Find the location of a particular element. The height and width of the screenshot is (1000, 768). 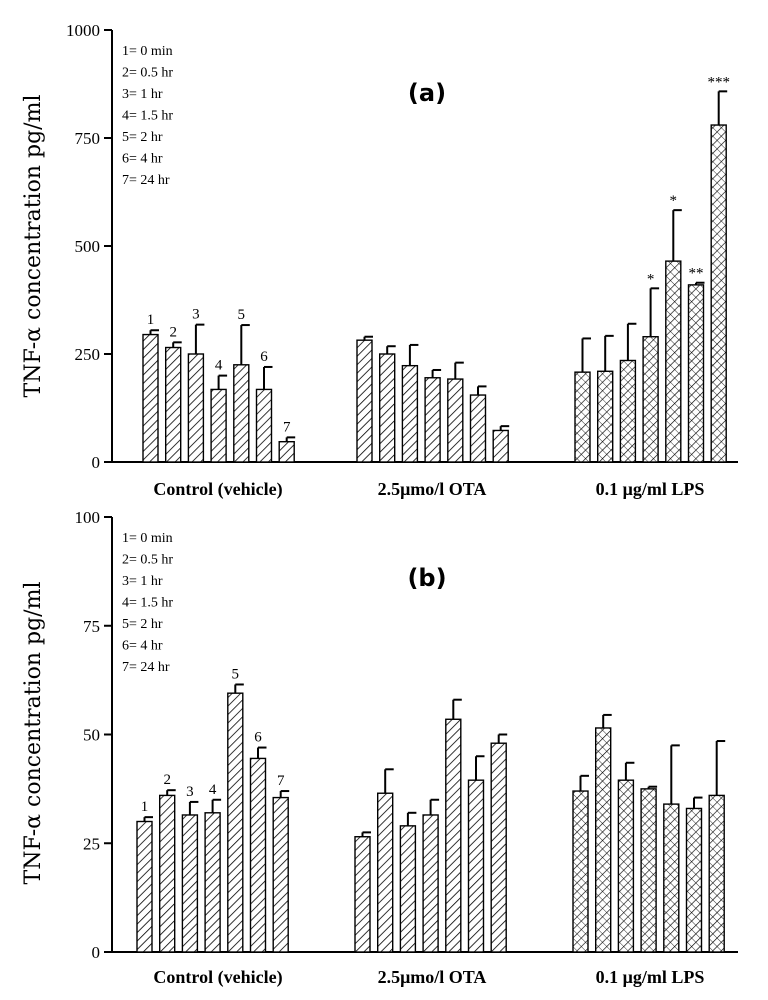

y-tick-label: 75 is located at coordinates (91, 626).